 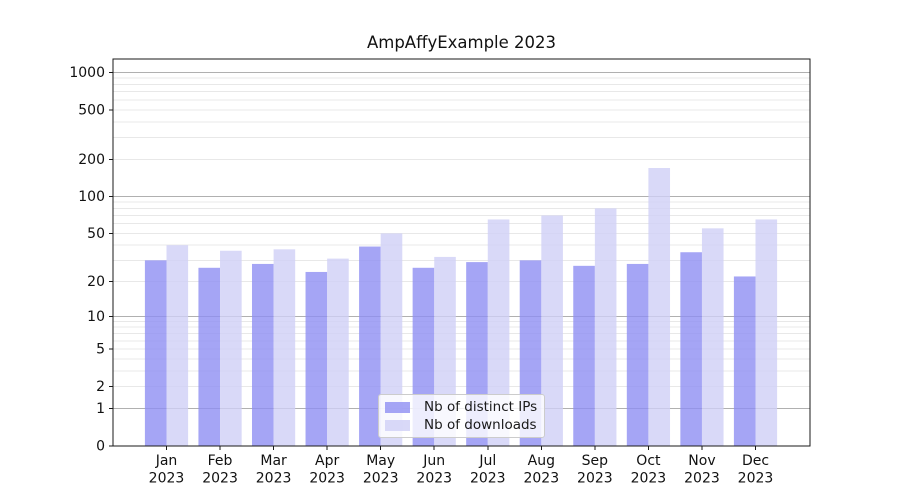 I want to click on x-tick-label-month: Feb, so click(x=220, y=461).